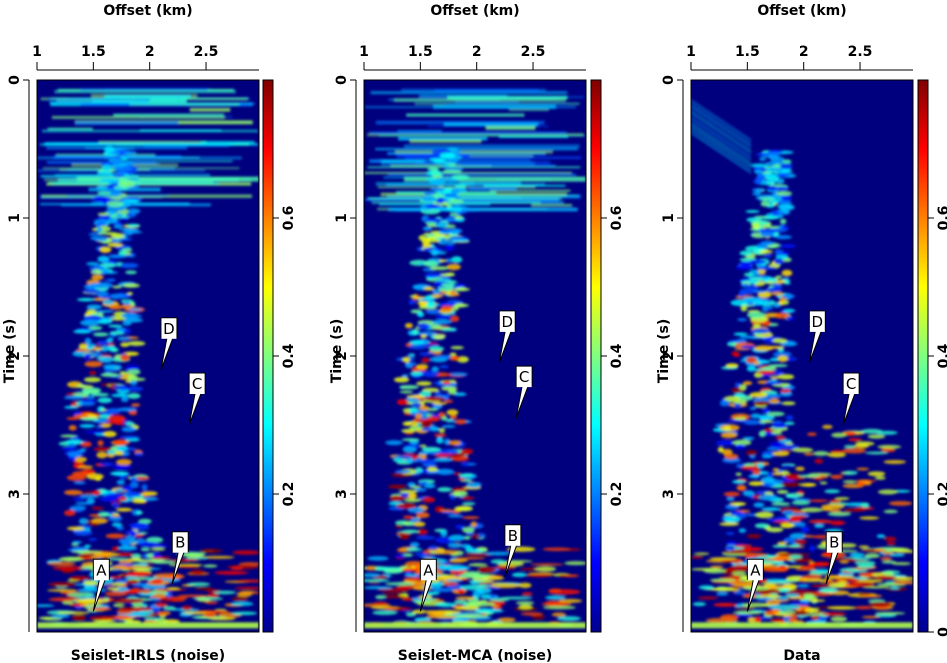  Describe the element at coordinates (475, 655) in the screenshot. I see `panel-caption: Seislet-MCA (noise)` at that location.